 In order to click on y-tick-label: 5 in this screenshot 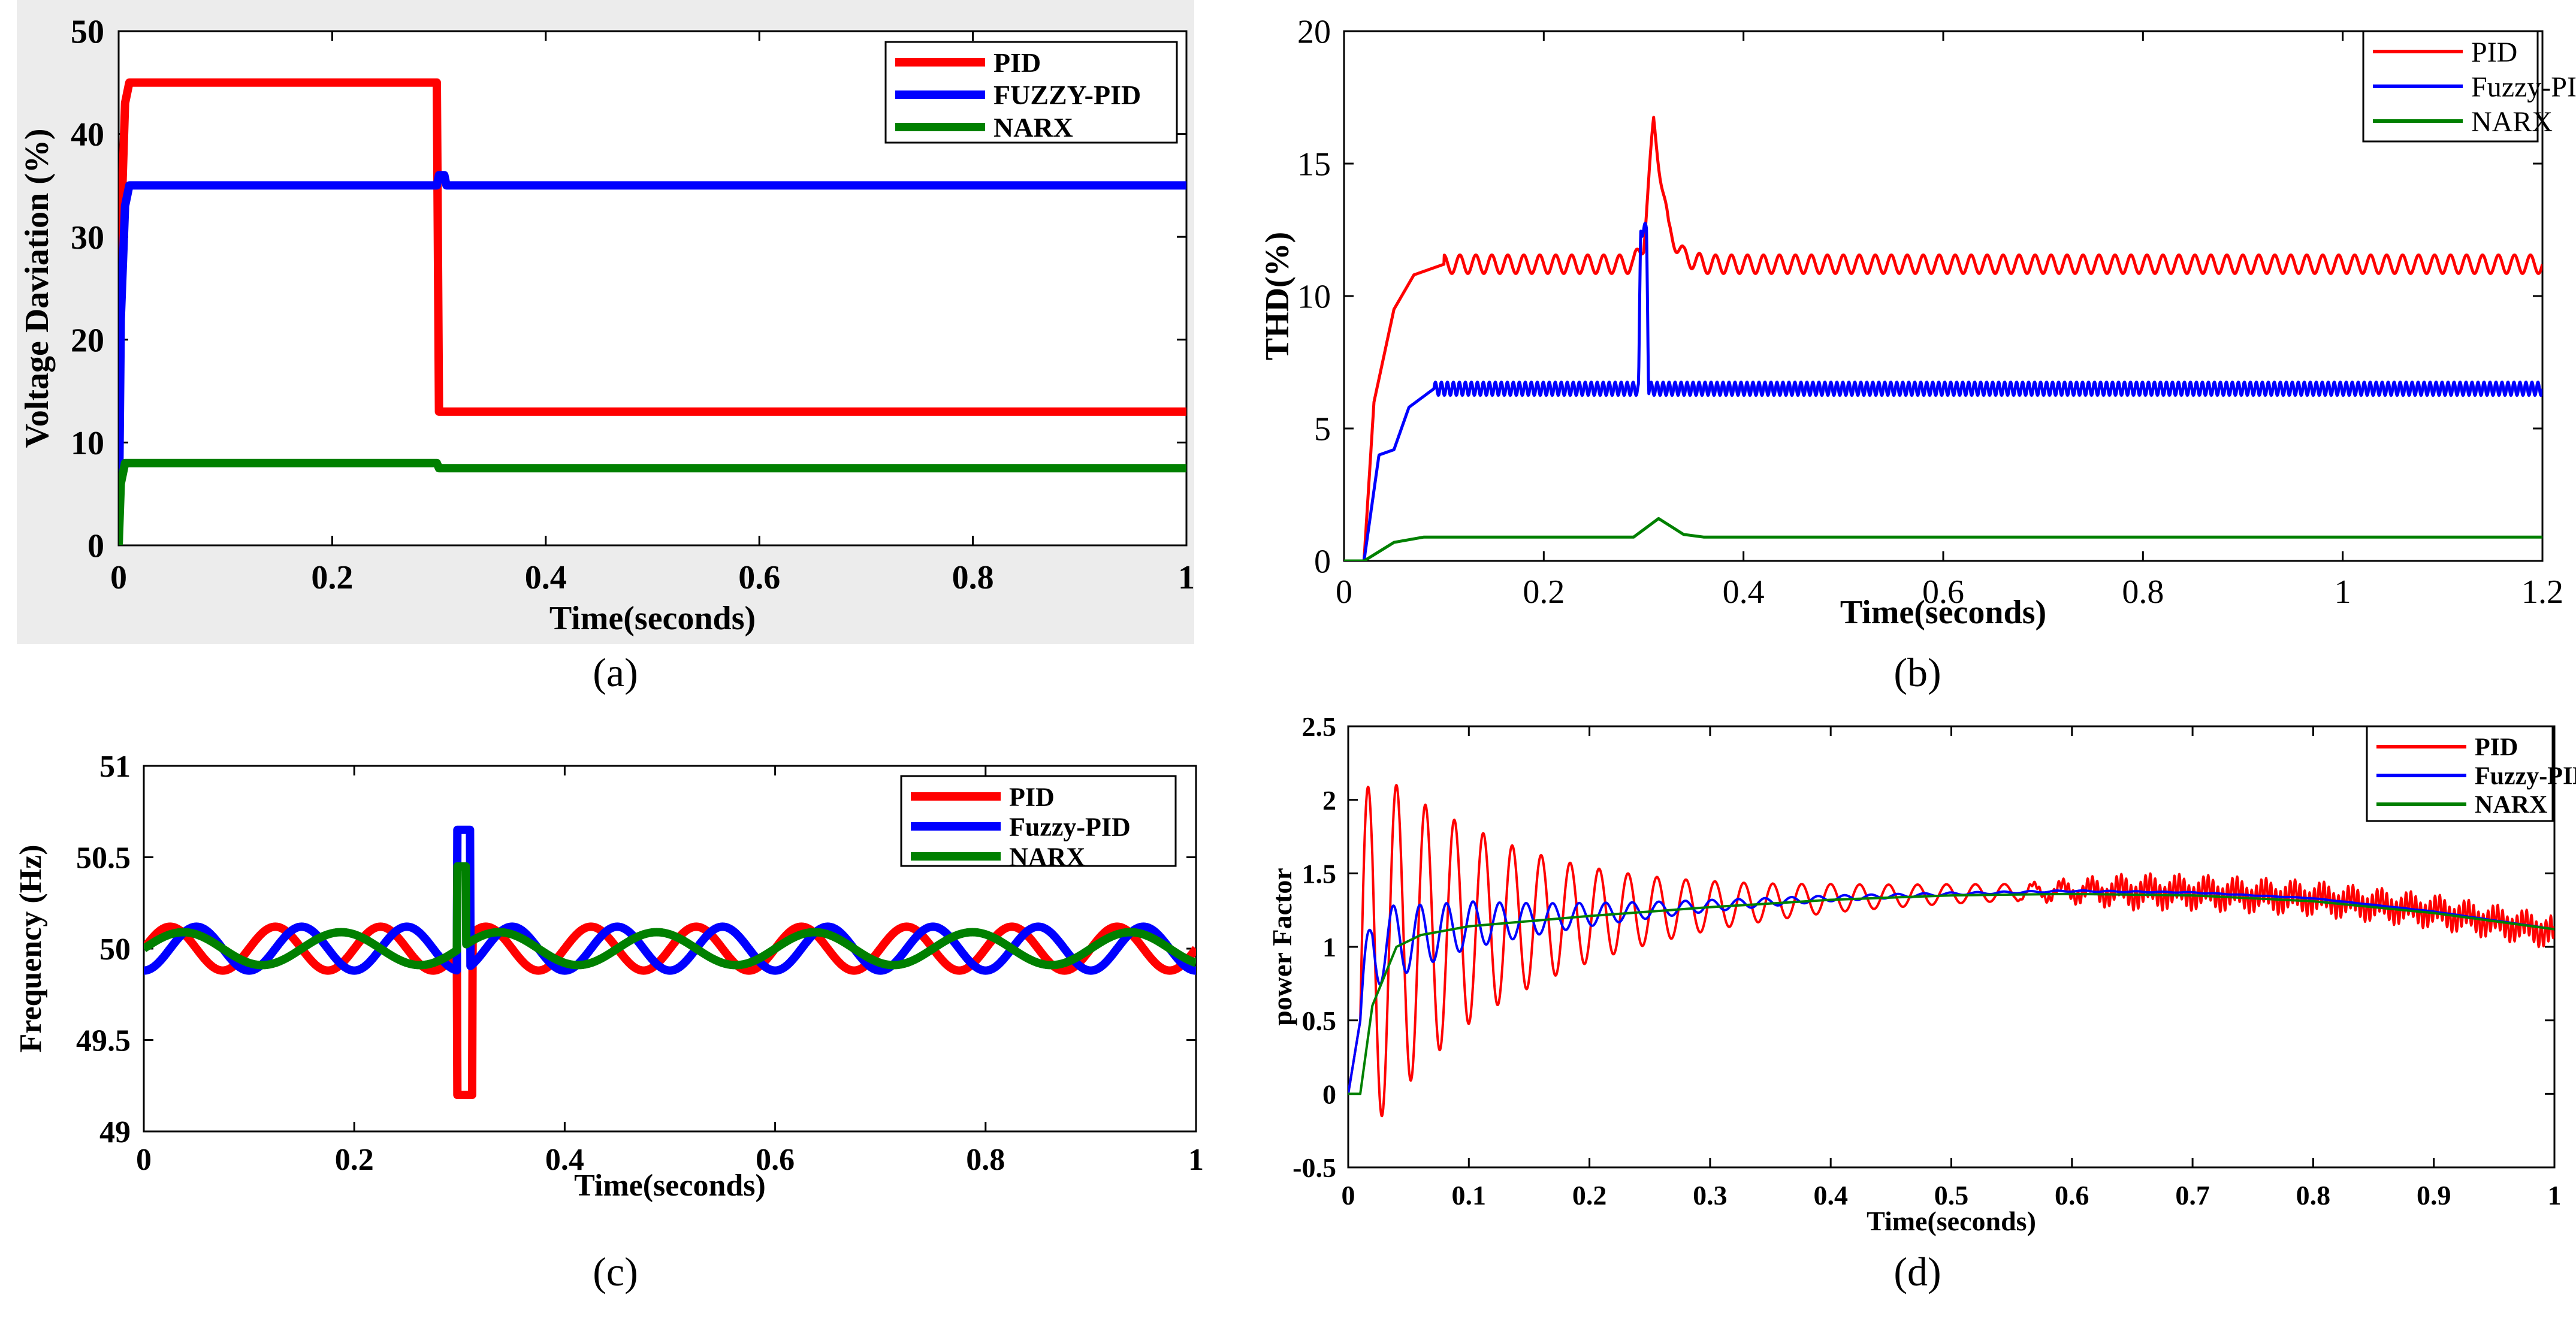, I will do `click(1323, 429)`.